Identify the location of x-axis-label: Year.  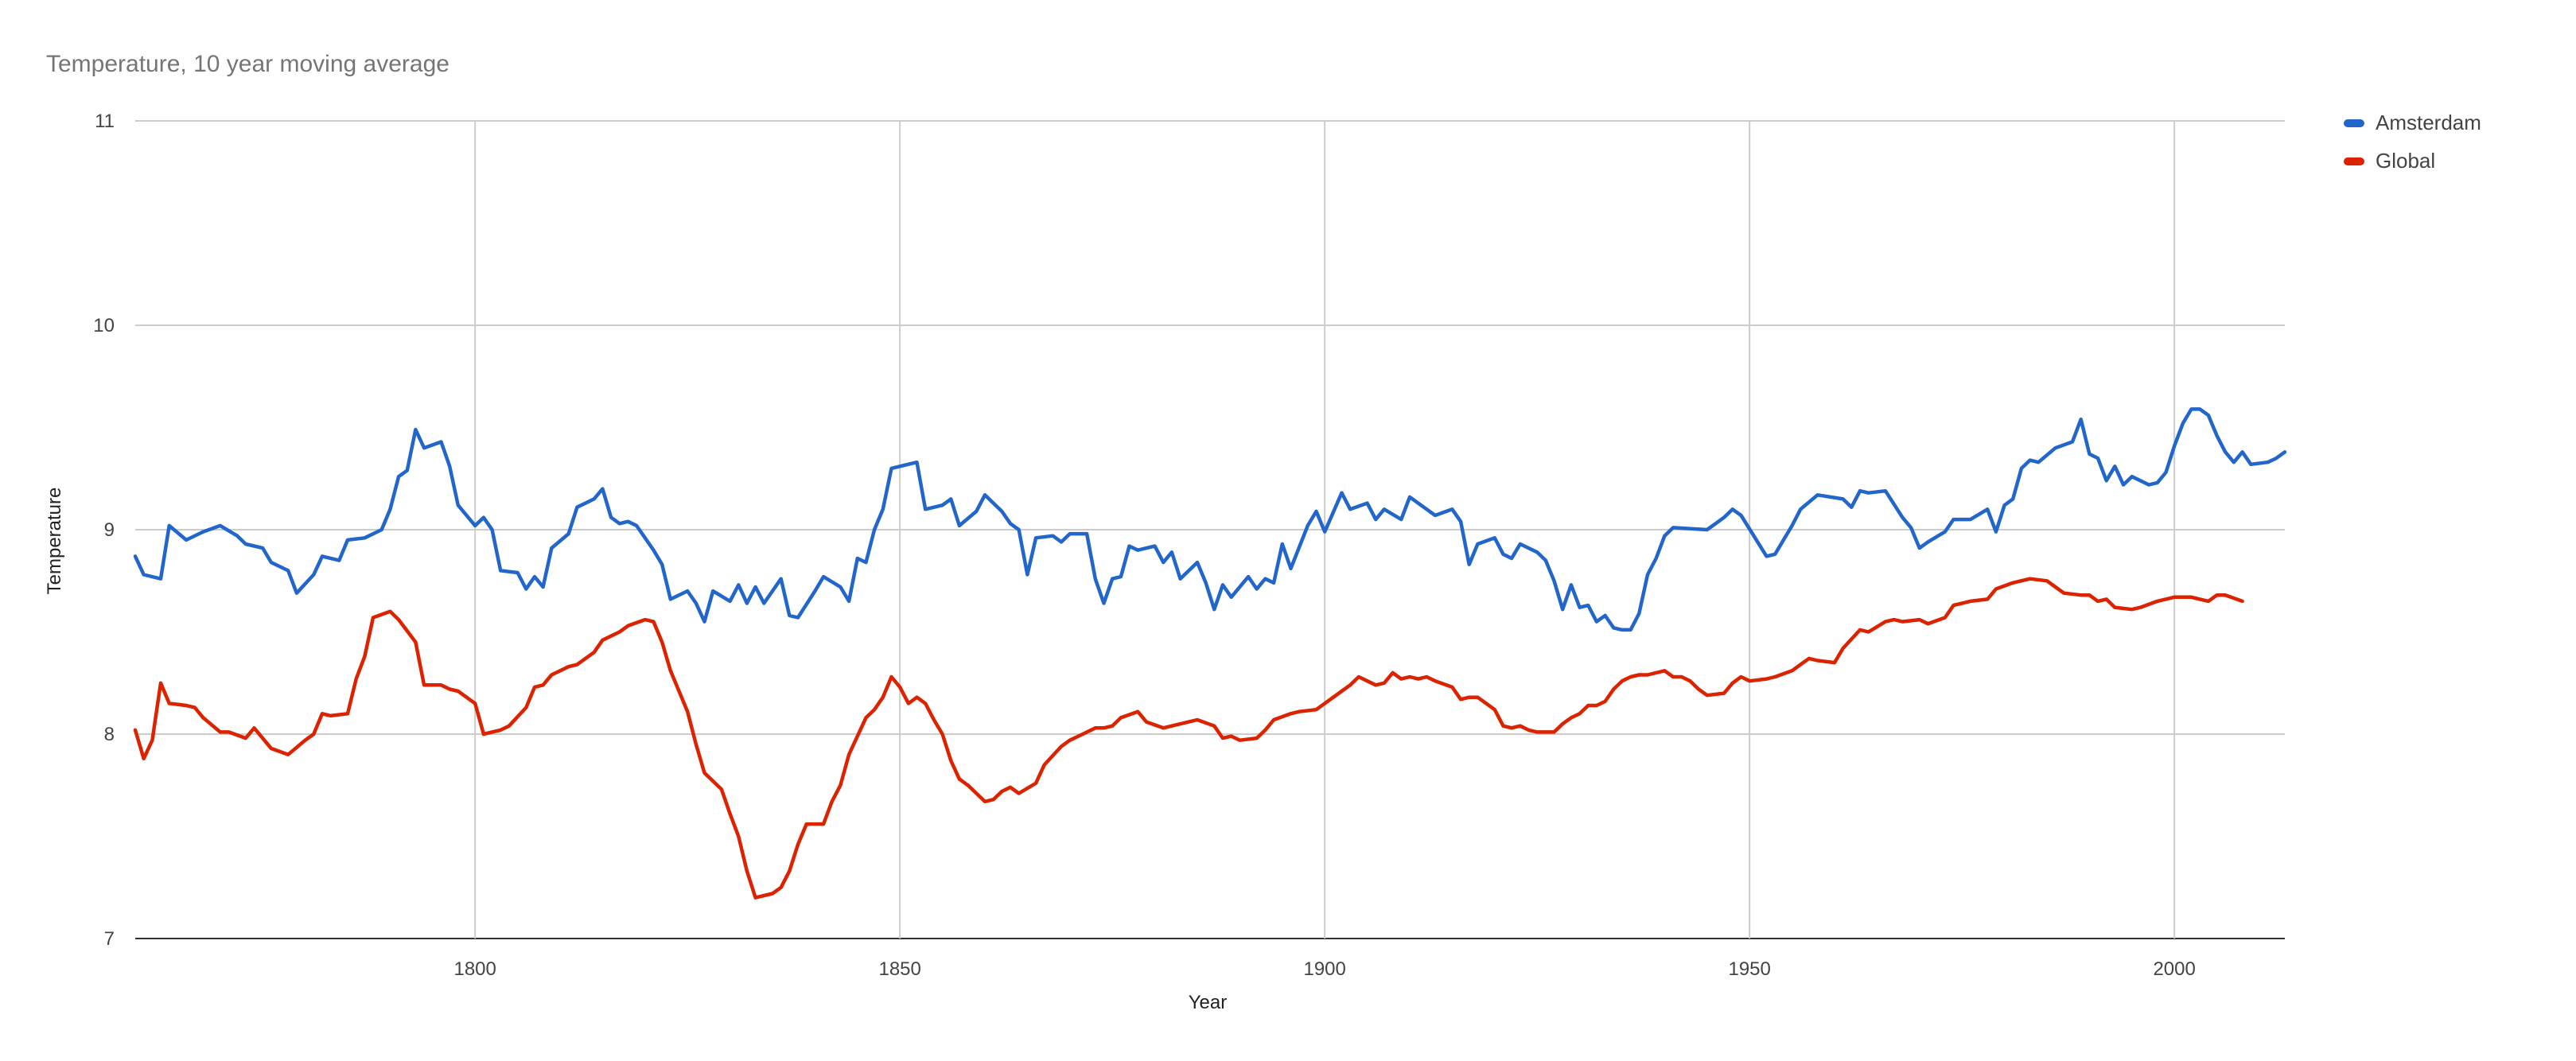
(1209, 1002).